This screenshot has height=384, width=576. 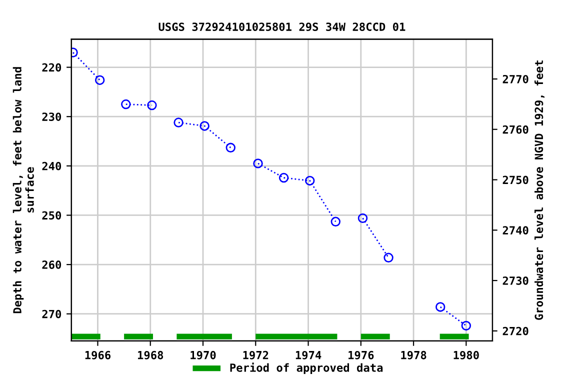 I want to click on y2-tick-label: 2720, so click(x=515, y=331).